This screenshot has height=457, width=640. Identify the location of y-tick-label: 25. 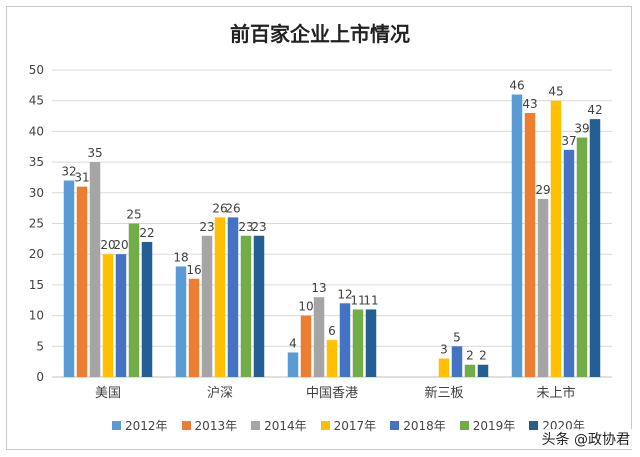
(36, 224).